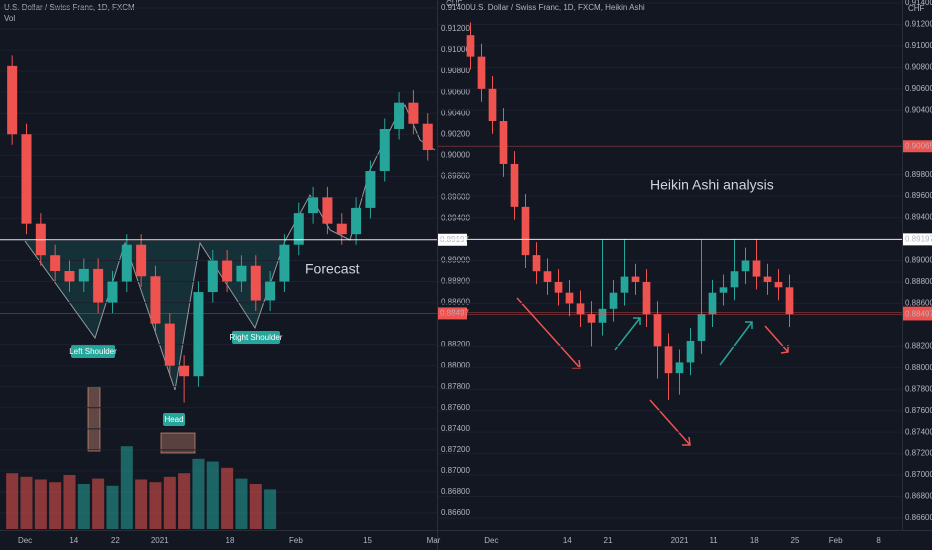 This screenshot has height=550, width=932. I want to click on x-tick-label: Dec, so click(491, 540).